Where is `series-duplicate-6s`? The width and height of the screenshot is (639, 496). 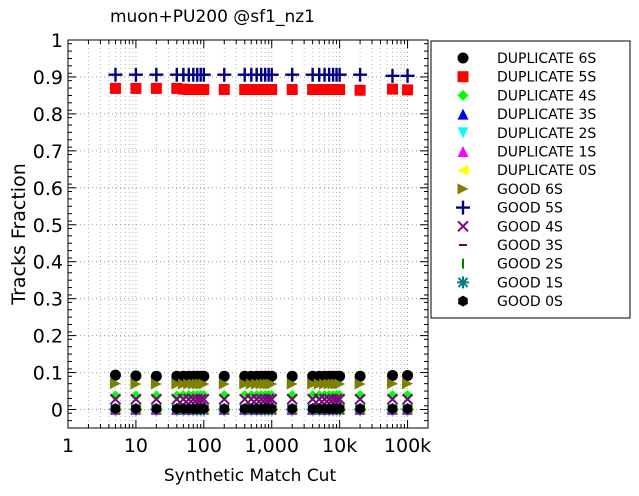 series-duplicate-6s is located at coordinates (261, 375).